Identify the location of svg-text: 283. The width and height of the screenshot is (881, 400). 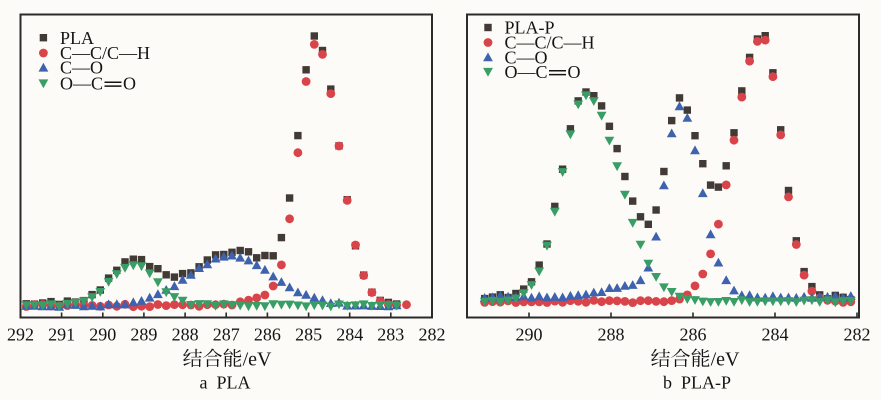
(390, 335).